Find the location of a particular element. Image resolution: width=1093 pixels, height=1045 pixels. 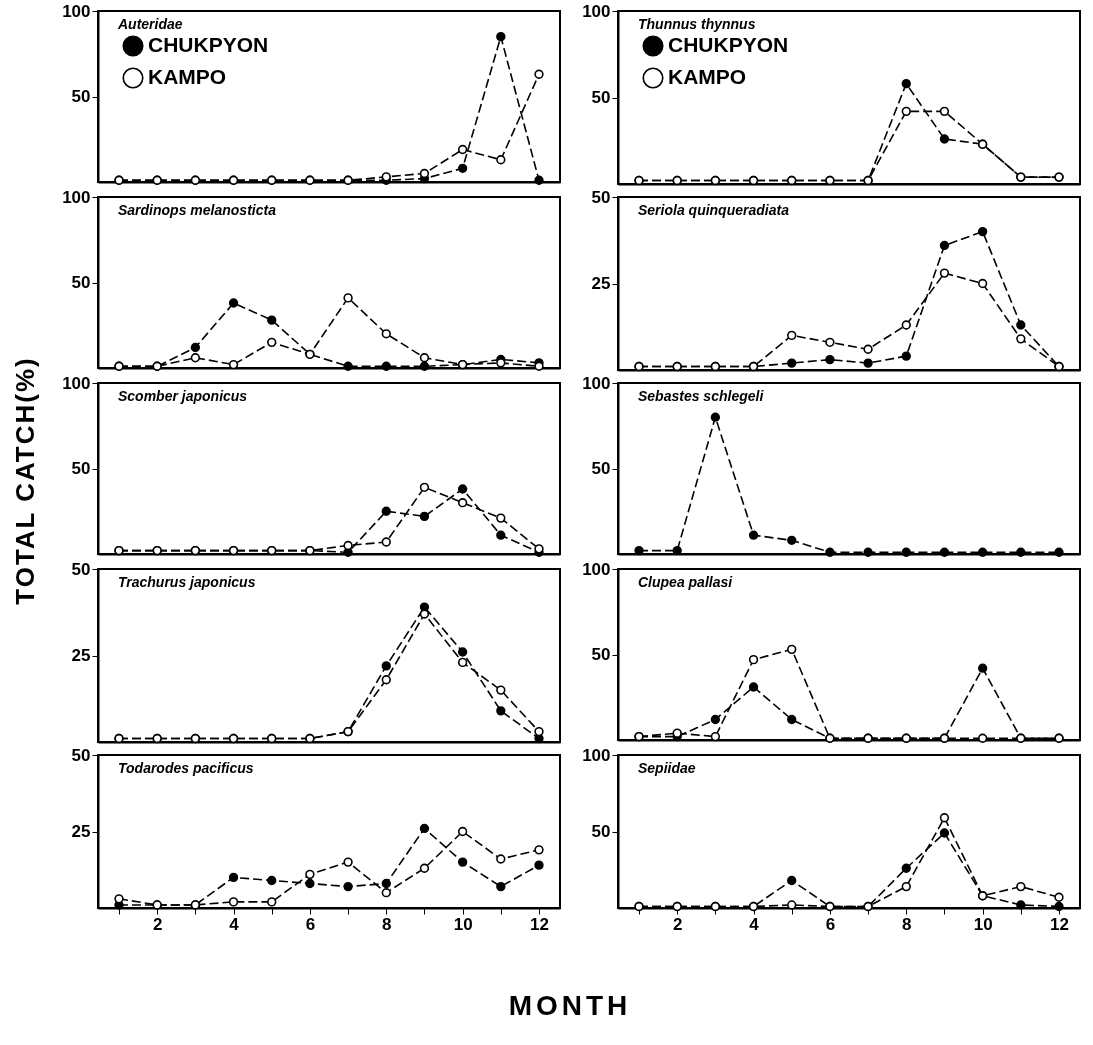

chart-title: Auteridae is located at coordinates (150, 24).